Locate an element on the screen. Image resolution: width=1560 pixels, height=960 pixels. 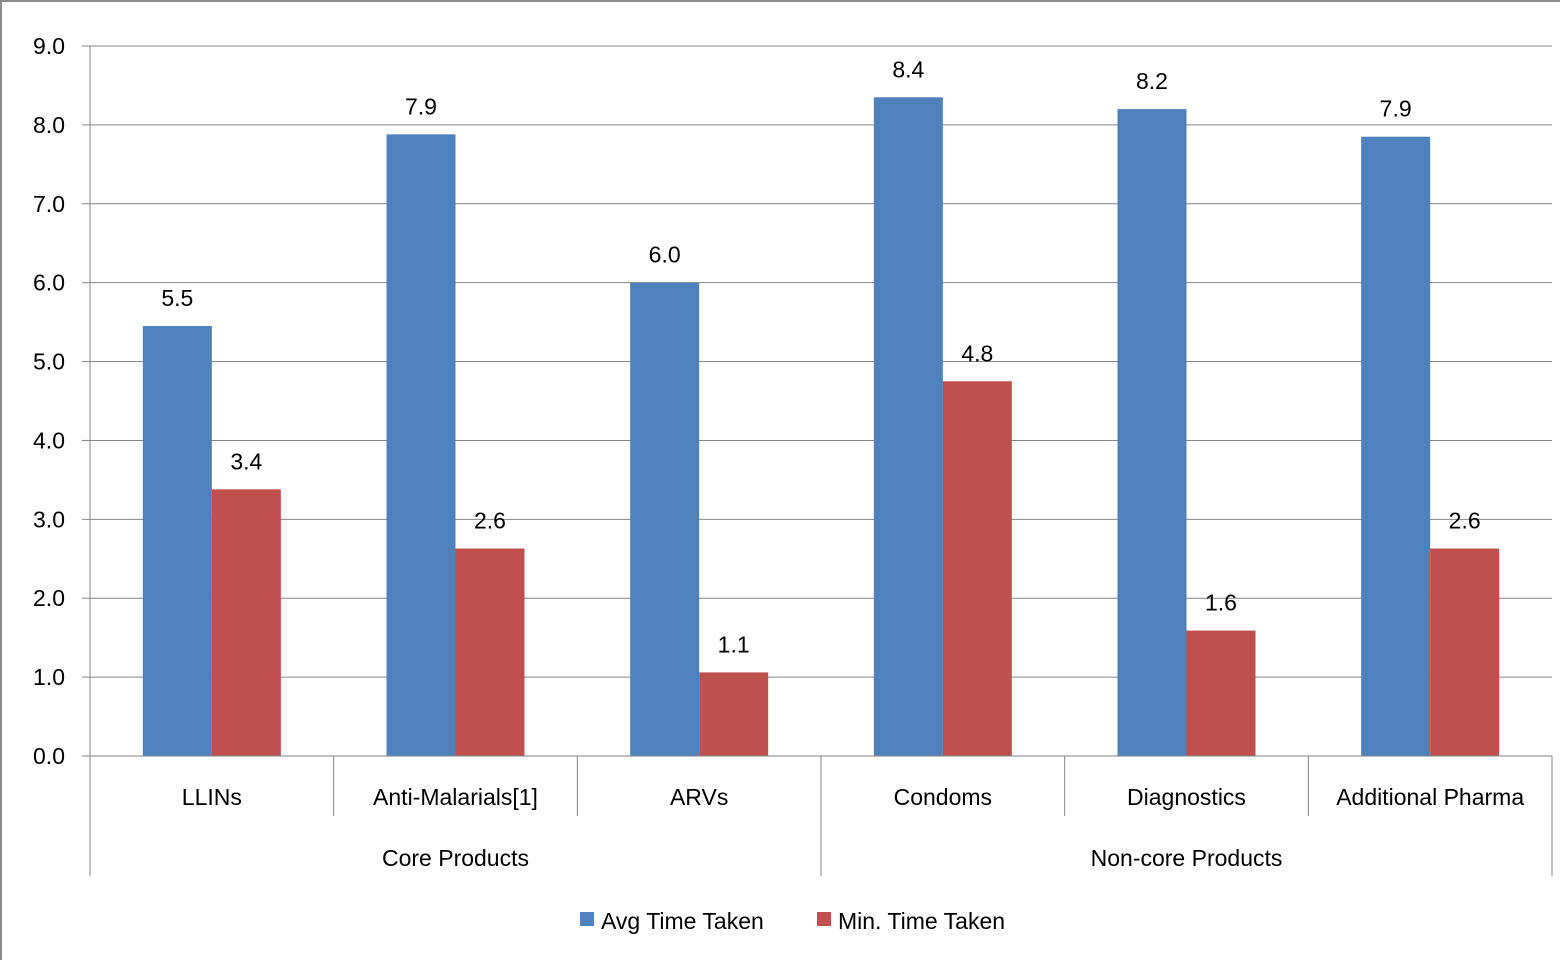
legend: Avg Time Taken Min. Time Taken is located at coordinates (792, 921).